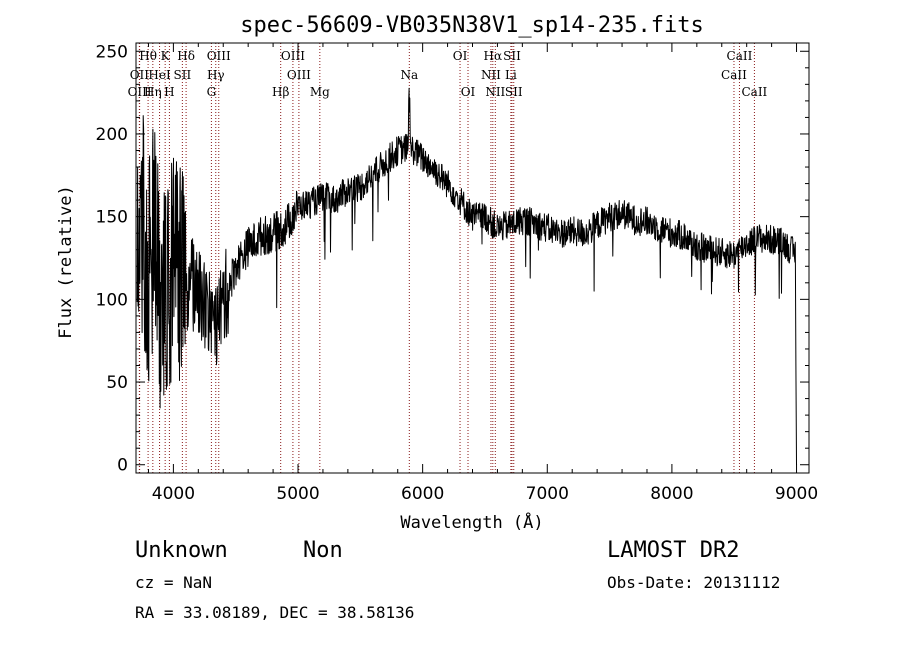  I want to click on spectral-line-label: HeI, so click(159, 75).